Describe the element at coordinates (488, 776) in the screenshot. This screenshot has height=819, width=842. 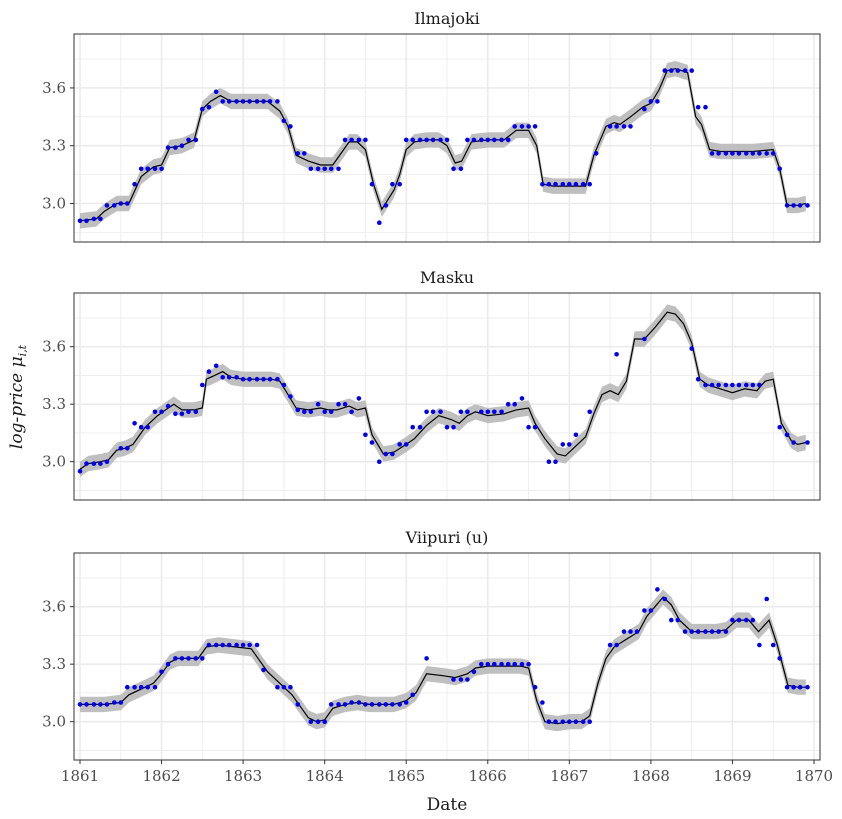
I see `x-tick-label: 1866` at that location.